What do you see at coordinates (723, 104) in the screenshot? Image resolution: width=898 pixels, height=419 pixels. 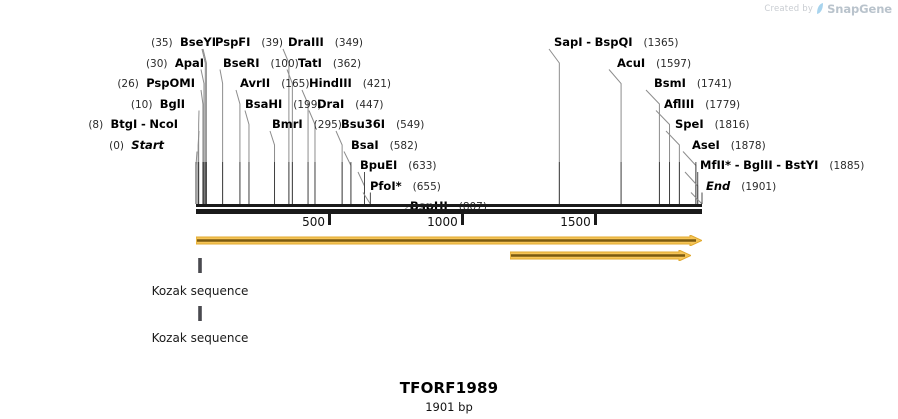 I see `restriction-site-position: (1779)` at bounding box center [723, 104].